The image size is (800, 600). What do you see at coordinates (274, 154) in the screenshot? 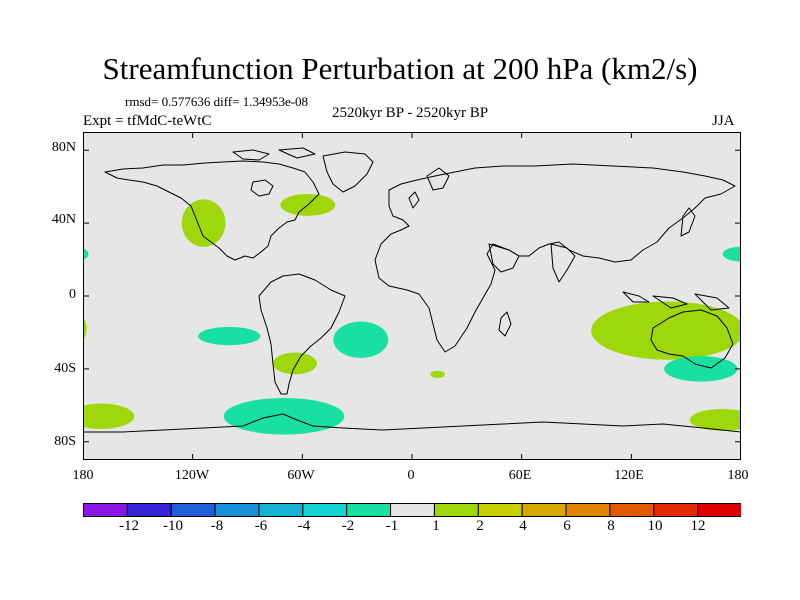
I see `coast-arctic-islands` at bounding box center [274, 154].